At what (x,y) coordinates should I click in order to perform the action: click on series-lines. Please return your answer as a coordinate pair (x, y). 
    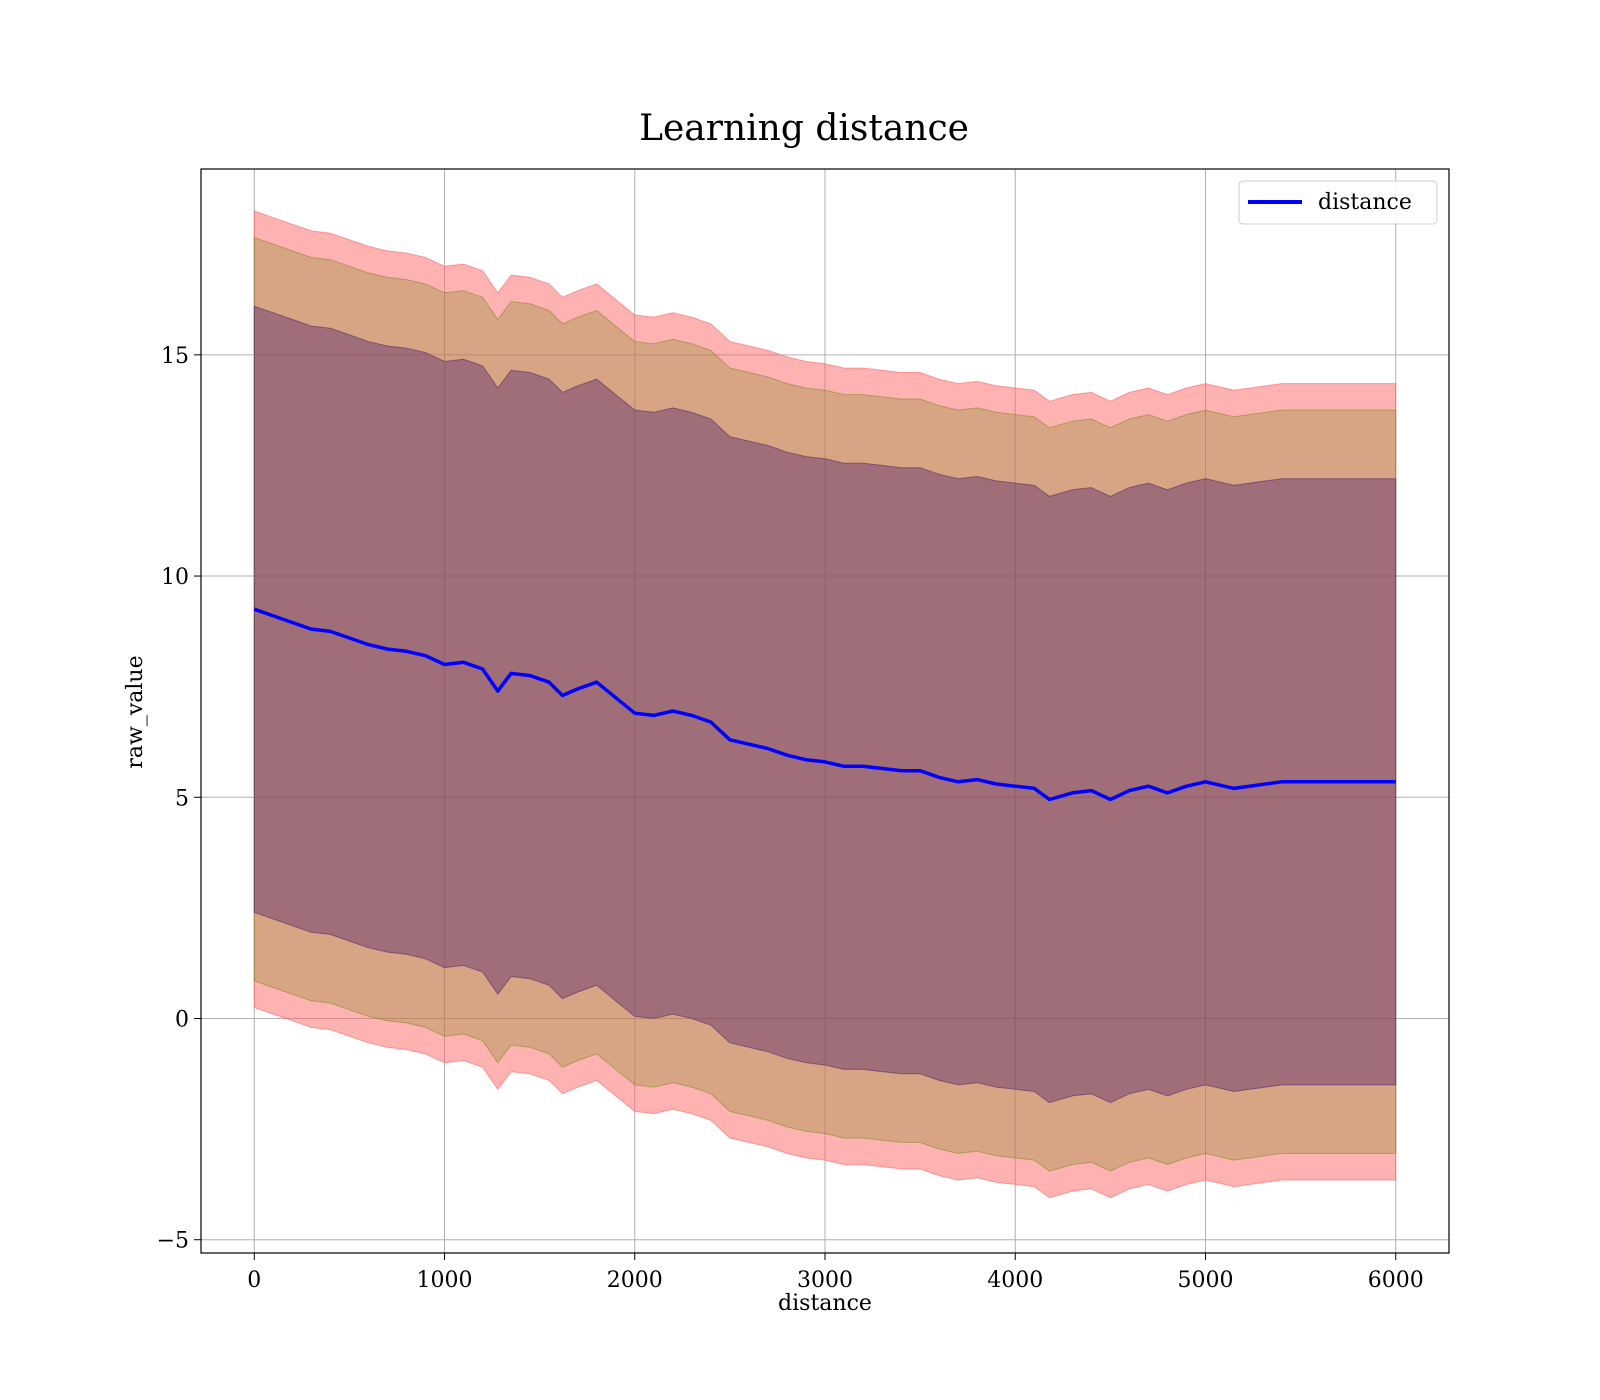
    Looking at the image, I should click on (824, 704).